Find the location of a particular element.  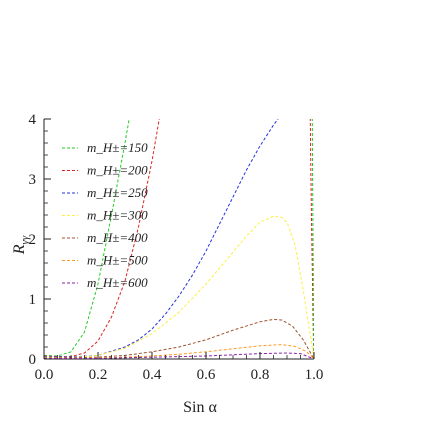

legend-label: m_H±=400 is located at coordinates (117, 237).